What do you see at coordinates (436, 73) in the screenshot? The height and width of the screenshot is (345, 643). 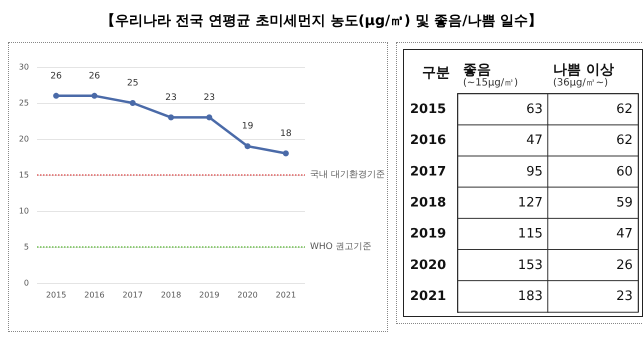 I see `x-axis-title: 구분` at bounding box center [436, 73].